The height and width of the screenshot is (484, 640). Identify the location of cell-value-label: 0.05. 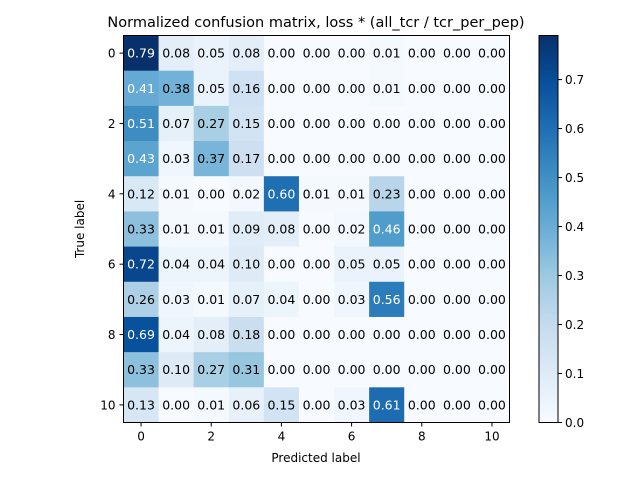
(211, 88).